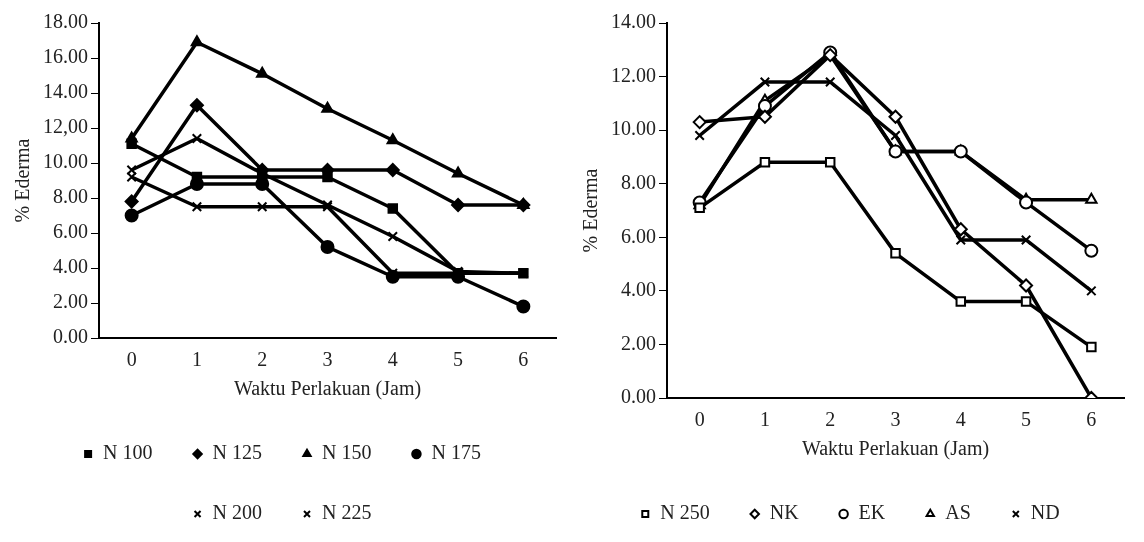 The height and width of the screenshot is (542, 1144). Describe the element at coordinates (65, 126) in the screenshot. I see `y-tick-label: 12,00` at that location.